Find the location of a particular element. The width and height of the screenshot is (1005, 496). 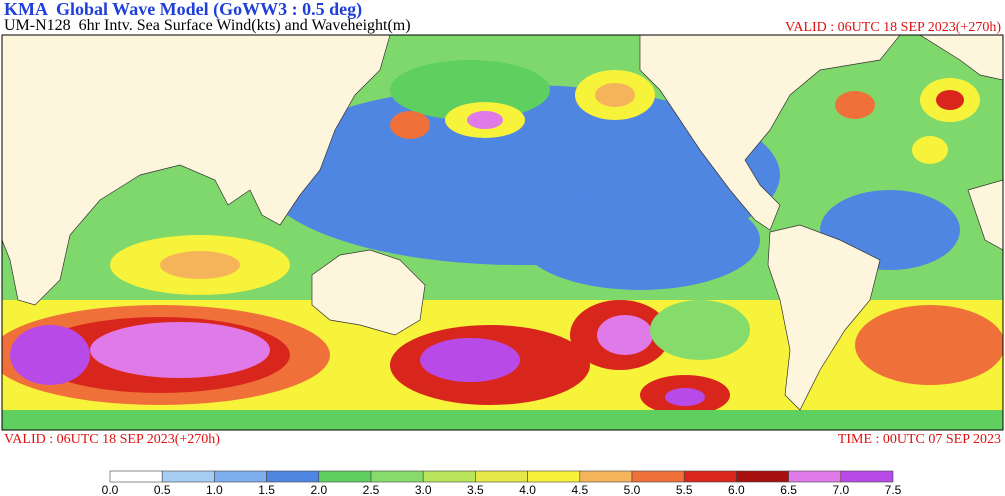

colorbar-label: 5.0 is located at coordinates (632, 489).